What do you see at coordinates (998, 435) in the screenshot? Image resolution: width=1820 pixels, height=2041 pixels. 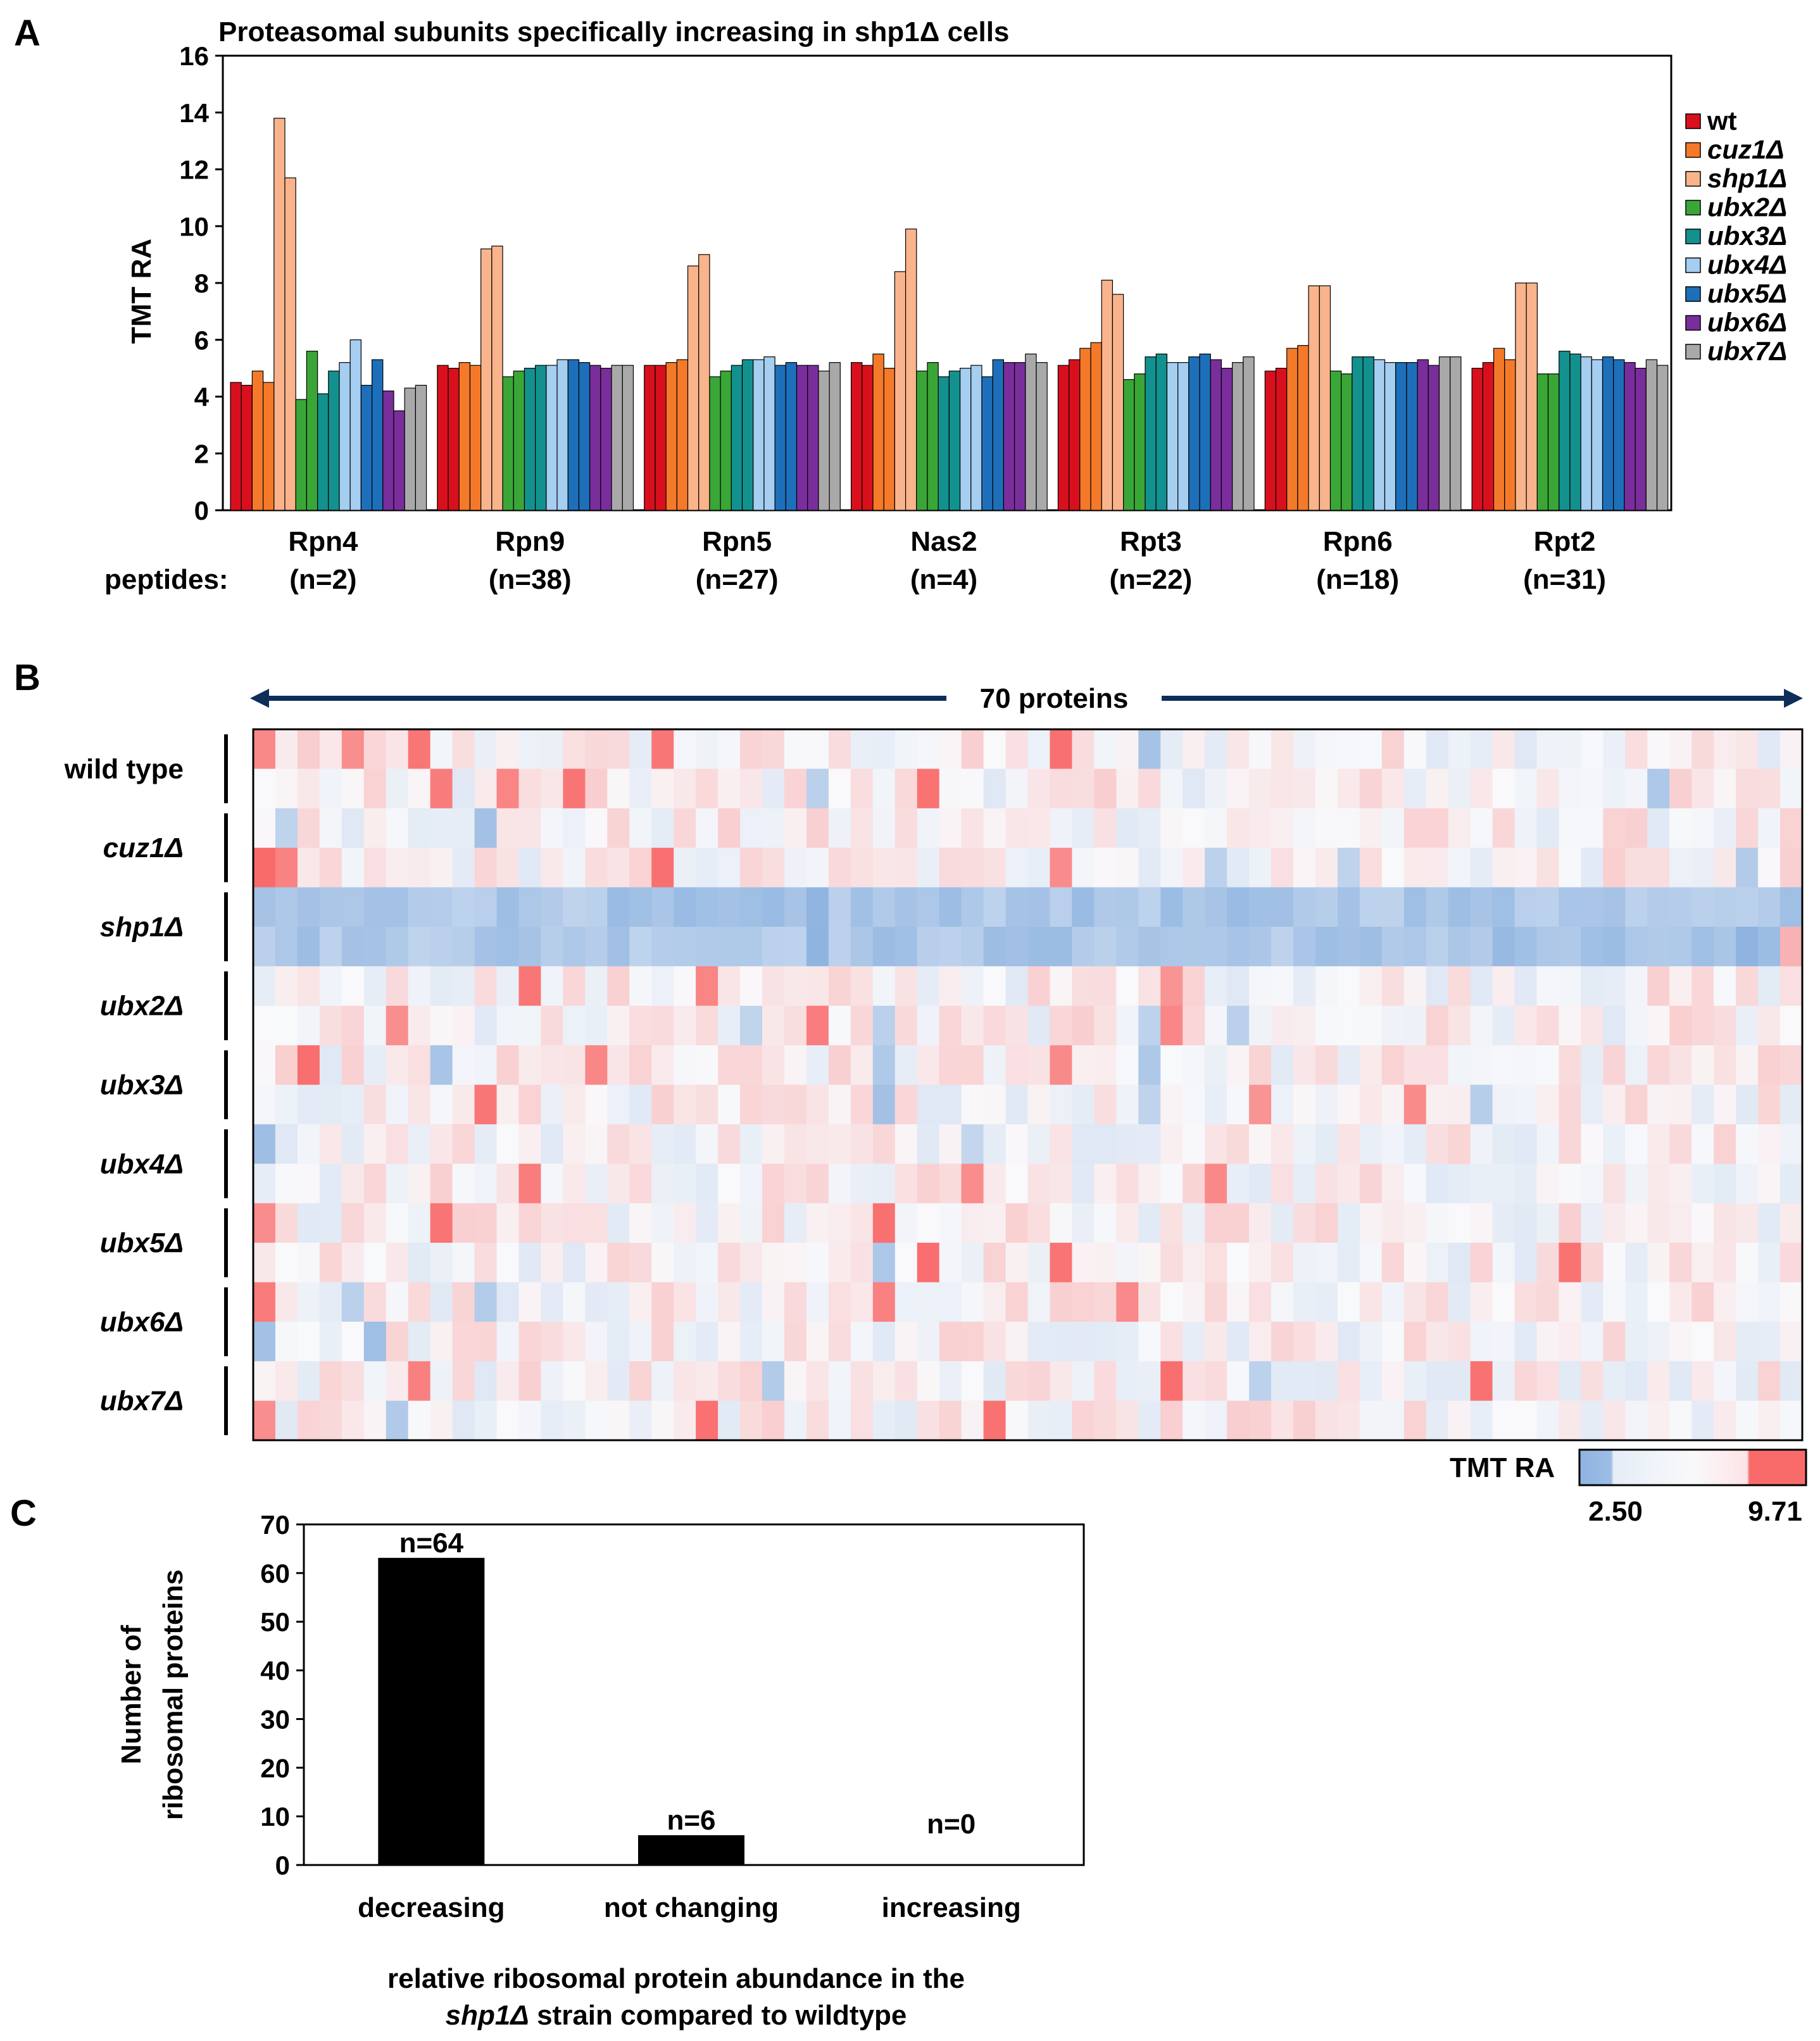 I see `bar-nas2-series7-rep2` at bounding box center [998, 435].